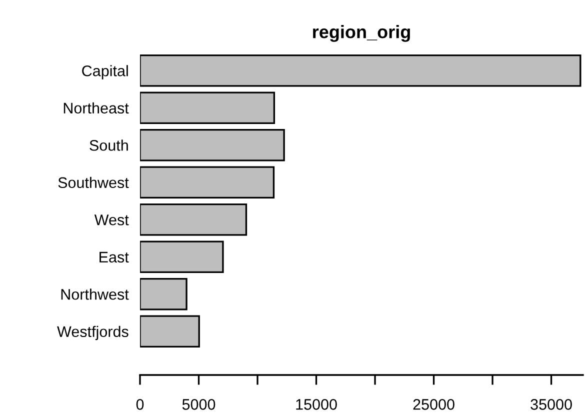  What do you see at coordinates (93, 182) in the screenshot?
I see `y-tick-label: Southwest` at bounding box center [93, 182].